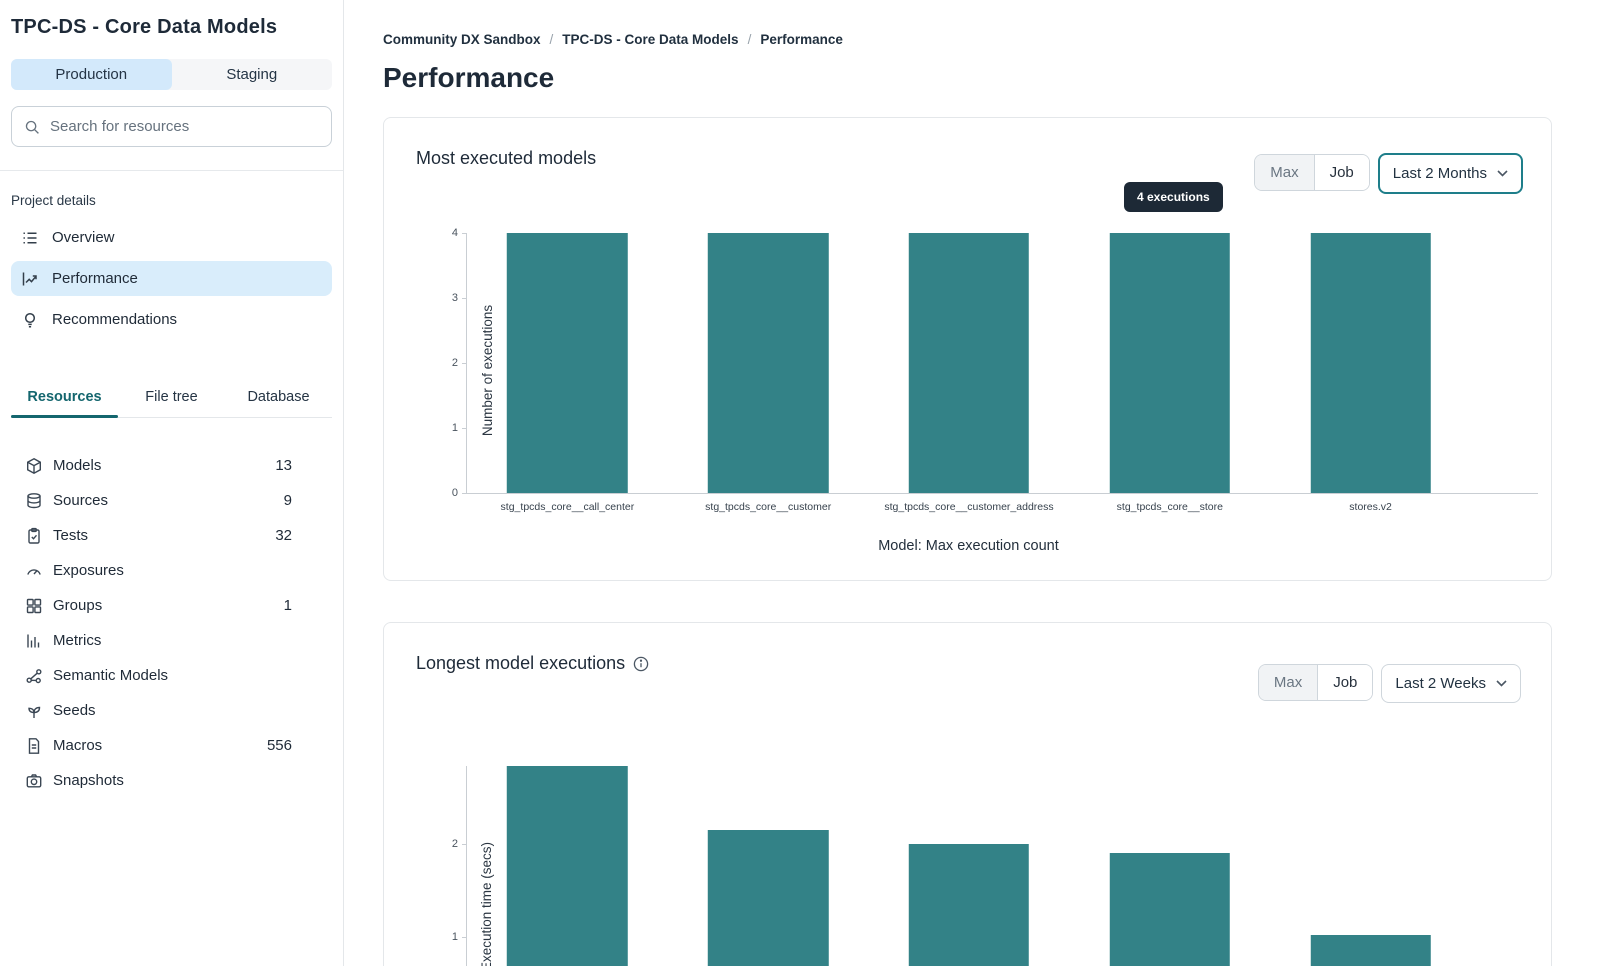 The width and height of the screenshot is (1621, 966). Describe the element at coordinates (34, 711) in the screenshot. I see `sprout-icon` at that location.